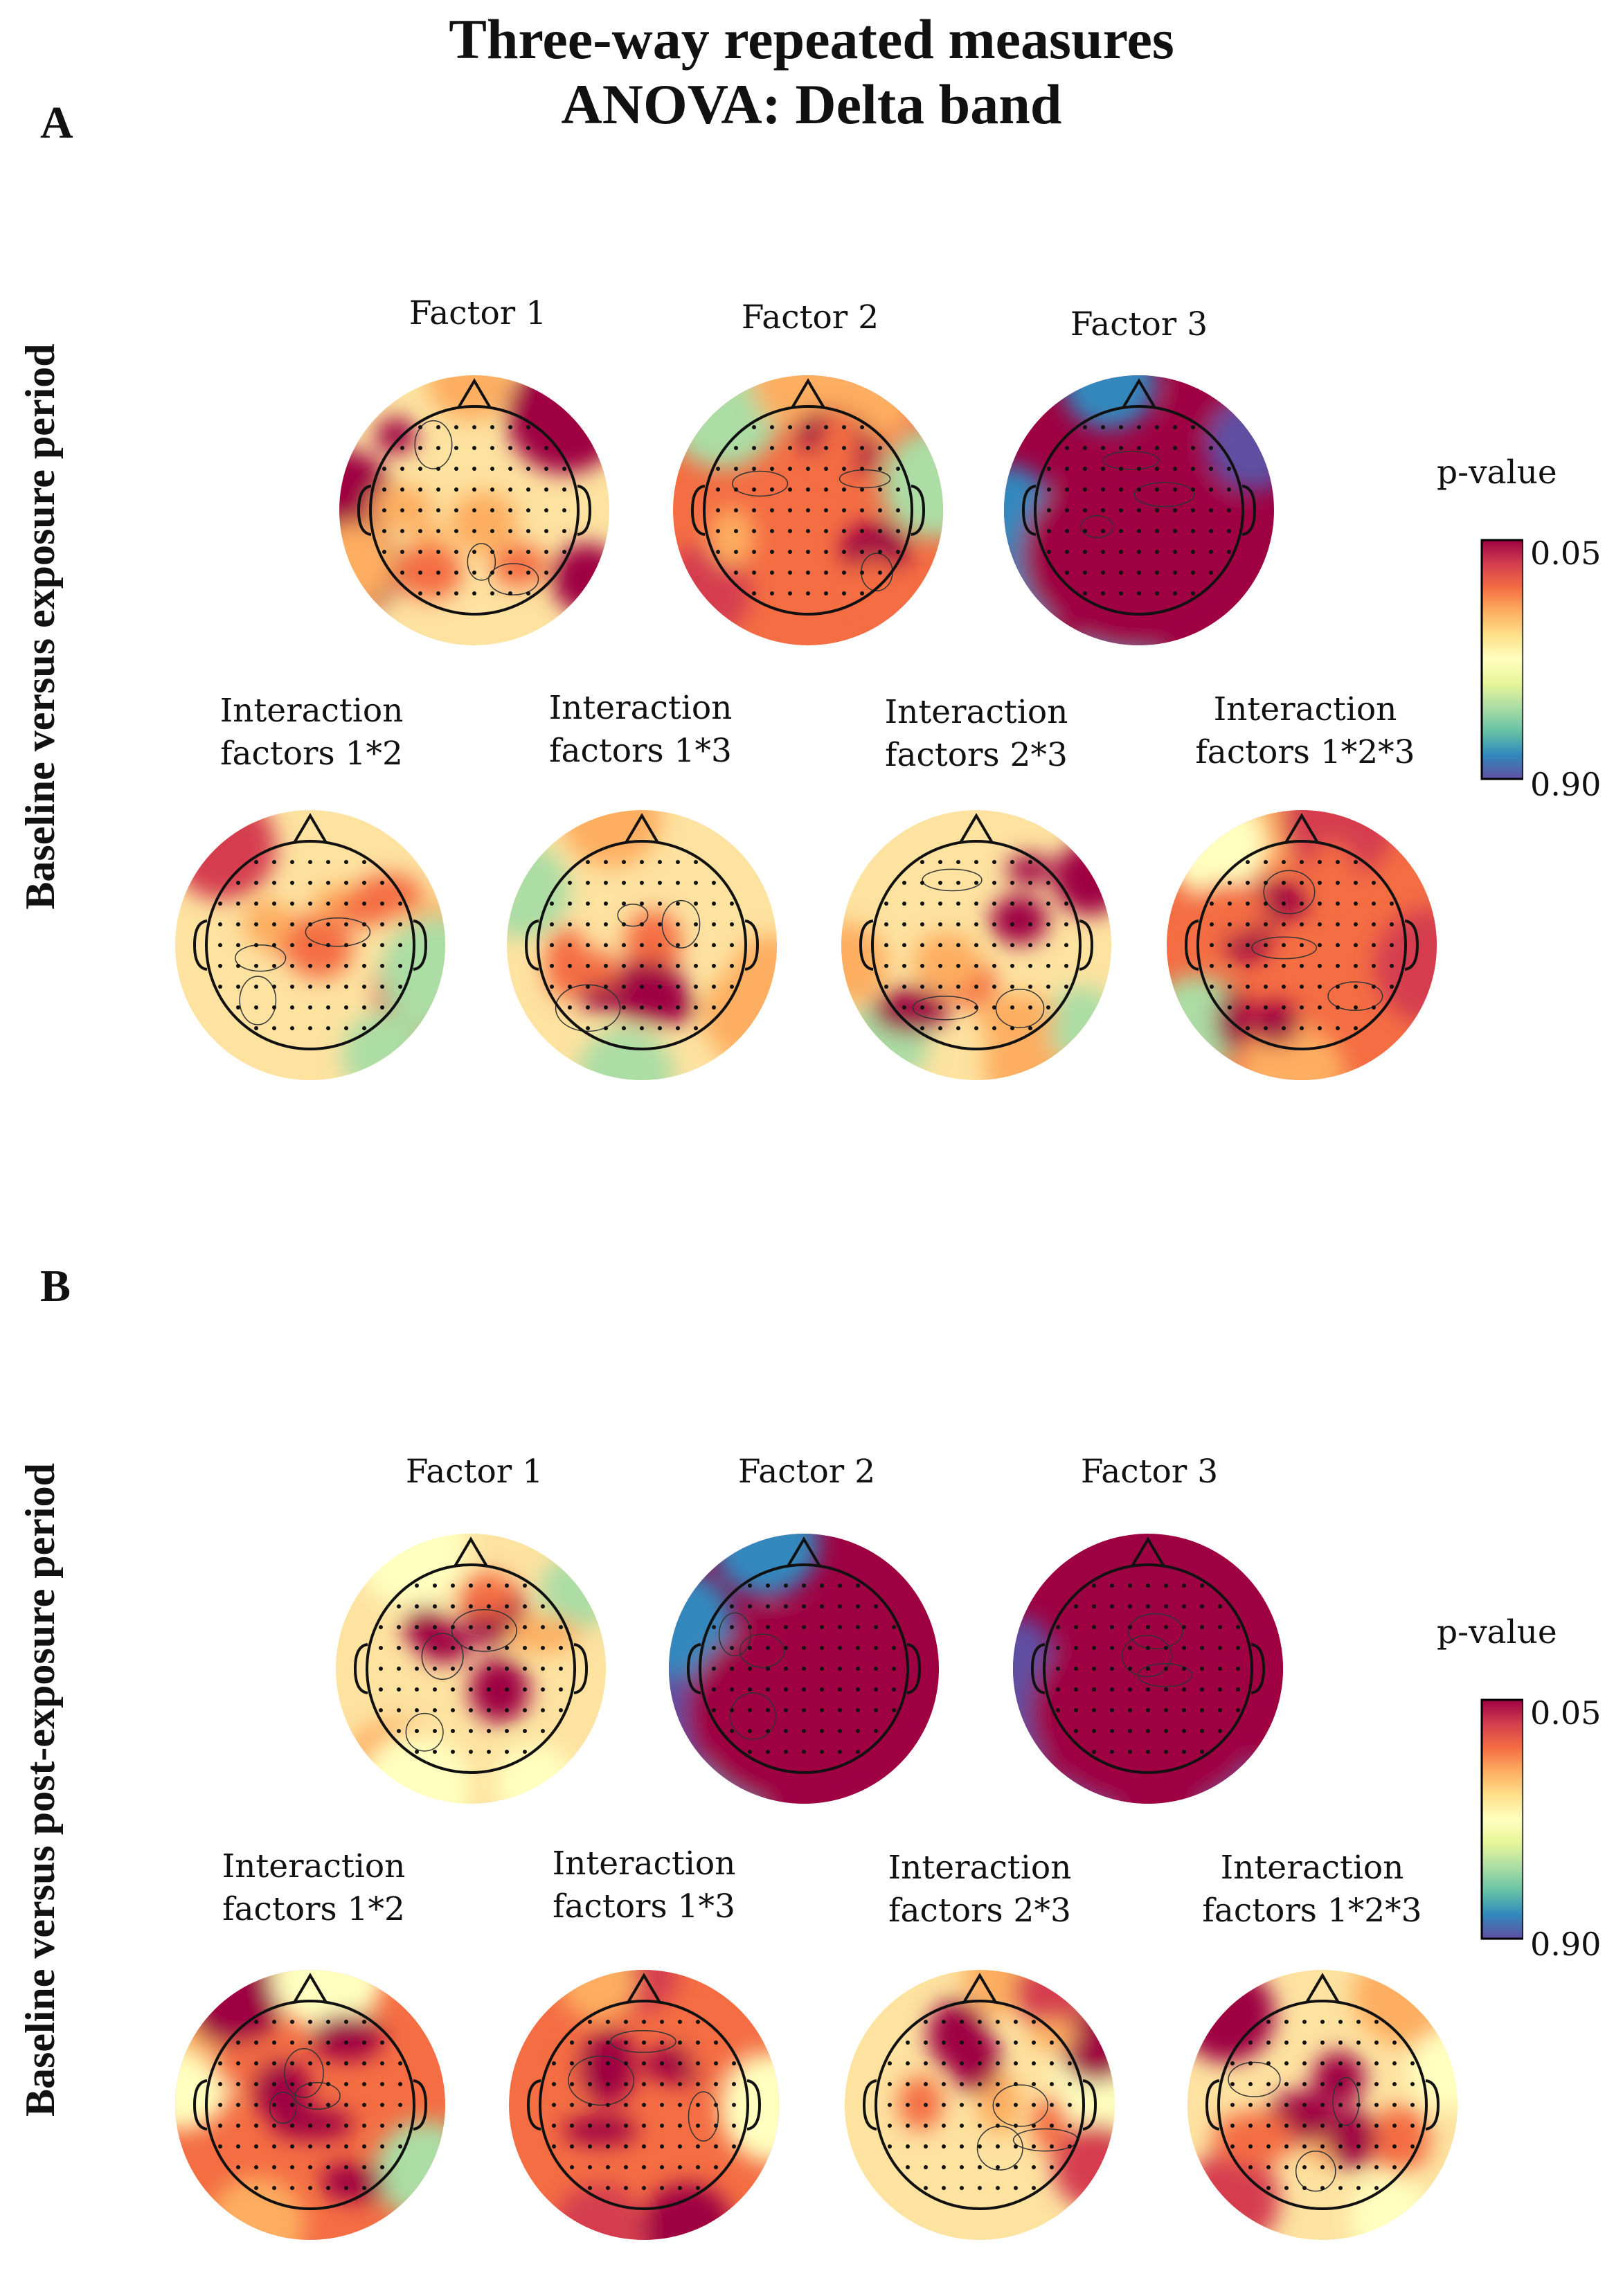 This screenshot has height=2296, width=1623. What do you see at coordinates (1301, 828) in the screenshot?
I see `nose-marker` at bounding box center [1301, 828].